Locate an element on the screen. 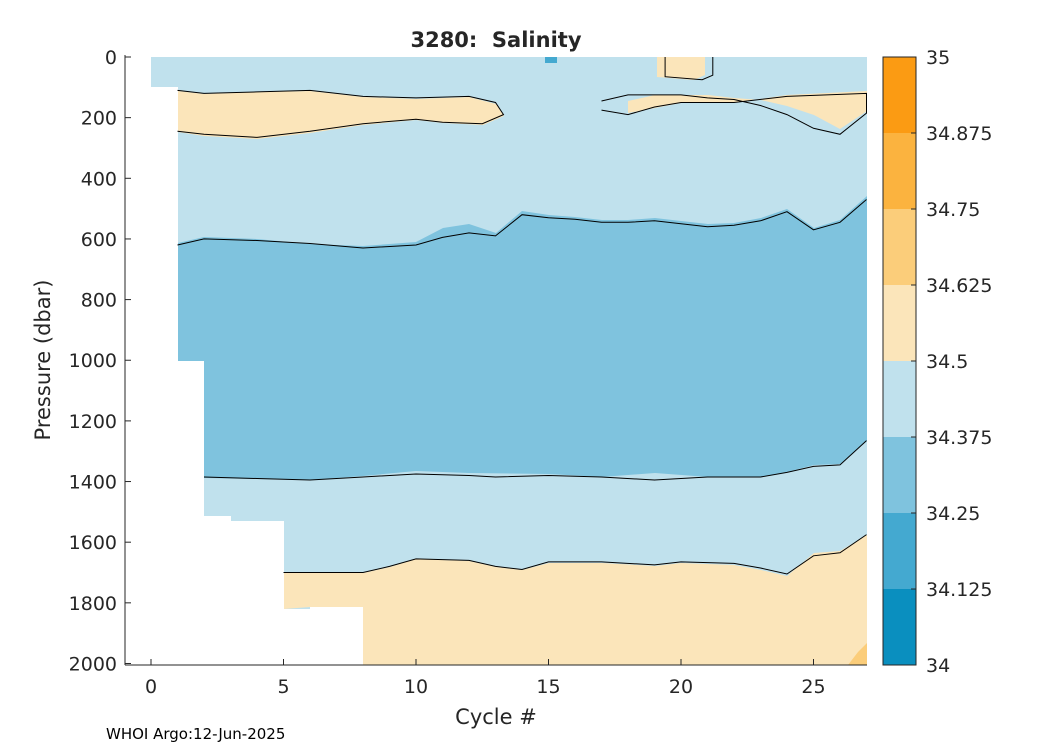 This screenshot has height=750, width=1050. y-tick-label: 400 is located at coordinates (99, 179).